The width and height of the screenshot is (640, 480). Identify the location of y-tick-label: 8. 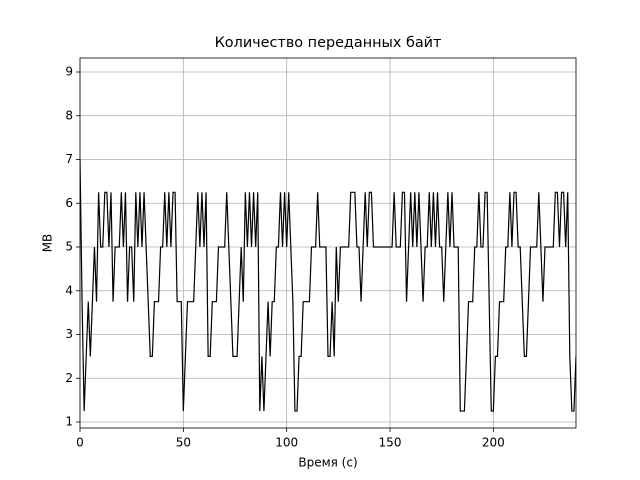
(69, 115).